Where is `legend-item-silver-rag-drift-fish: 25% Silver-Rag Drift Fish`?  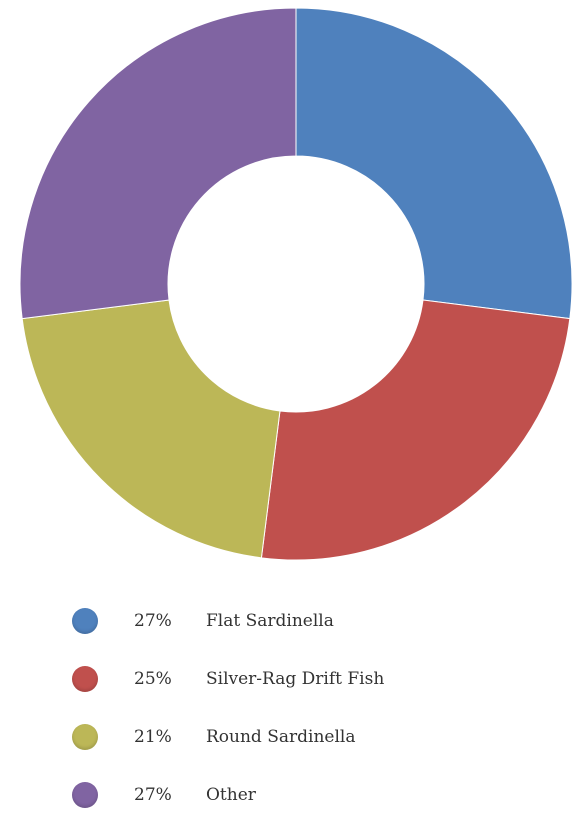
legend-item-silver-rag-drift-fish: 25% Silver-Rag Drift Fish is located at coordinates (302, 679).